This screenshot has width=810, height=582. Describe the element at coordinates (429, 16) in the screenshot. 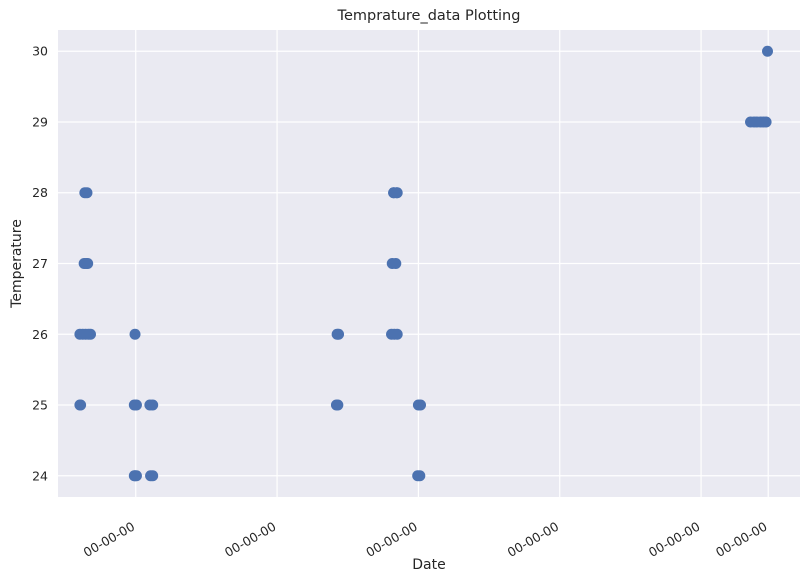

I see `chart-title: Temprature_data Plotting` at that location.